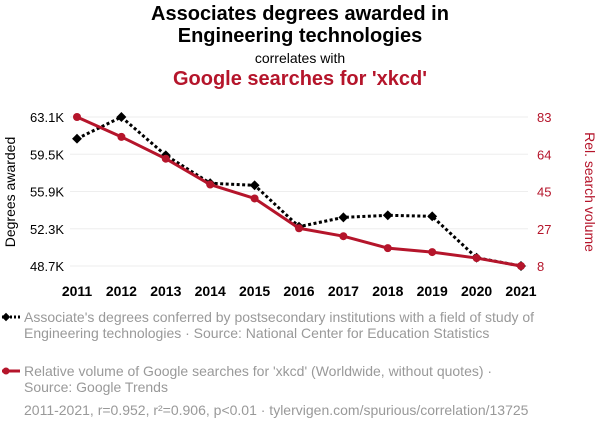 The image size is (600, 430). What do you see at coordinates (544, 154) in the screenshot?
I see `y-right-tick-label: 64` at bounding box center [544, 154].